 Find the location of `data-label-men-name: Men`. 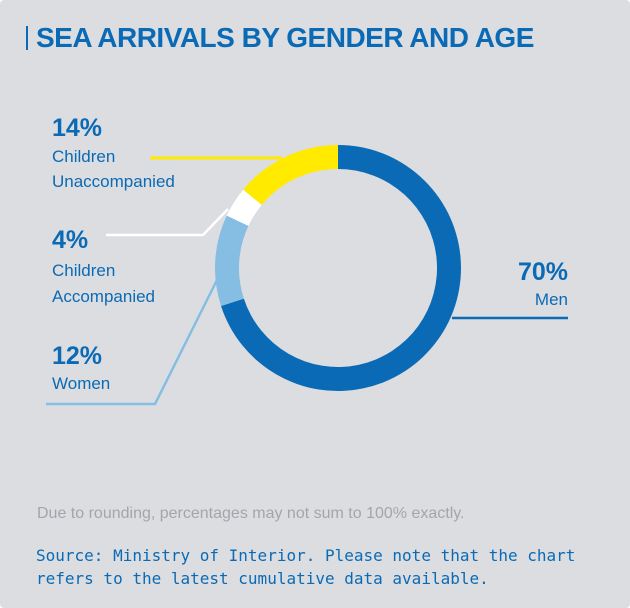

data-label-men-name: Men is located at coordinates (551, 299).